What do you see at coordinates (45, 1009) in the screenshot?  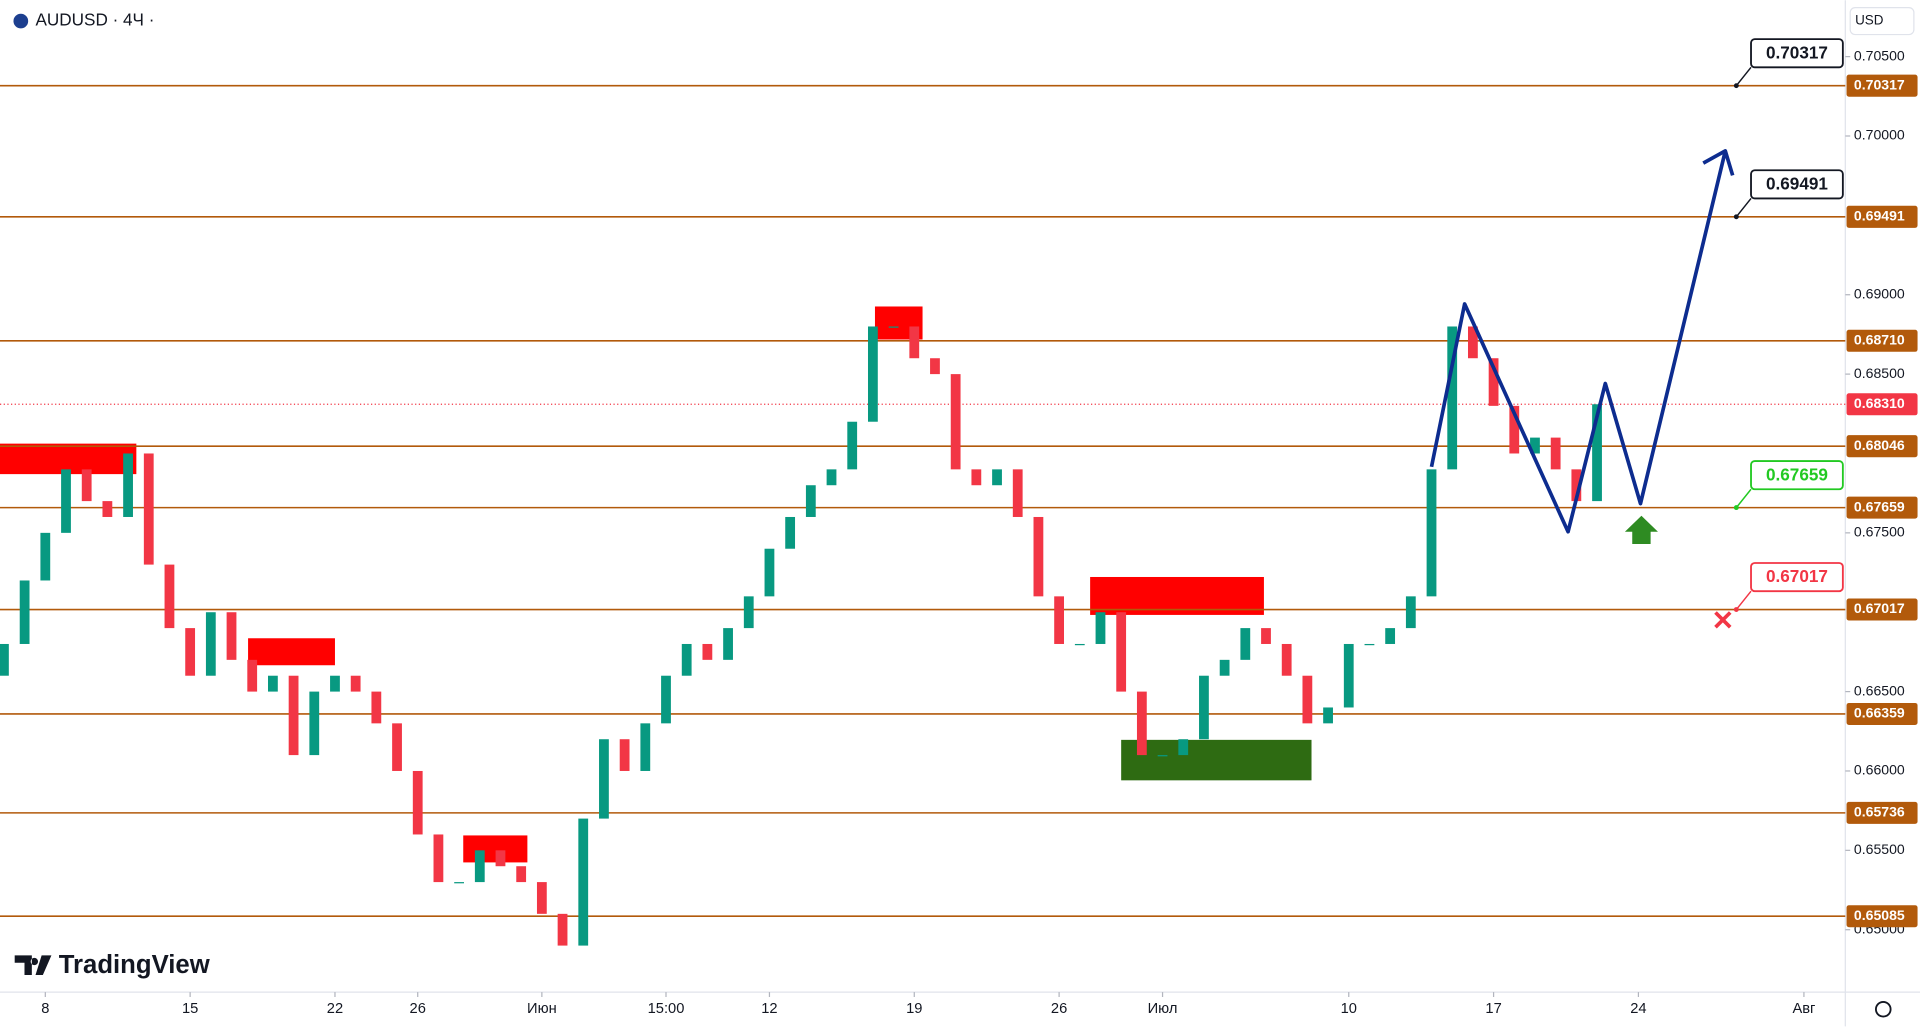 I see `x-tick-label: 8` at bounding box center [45, 1009].